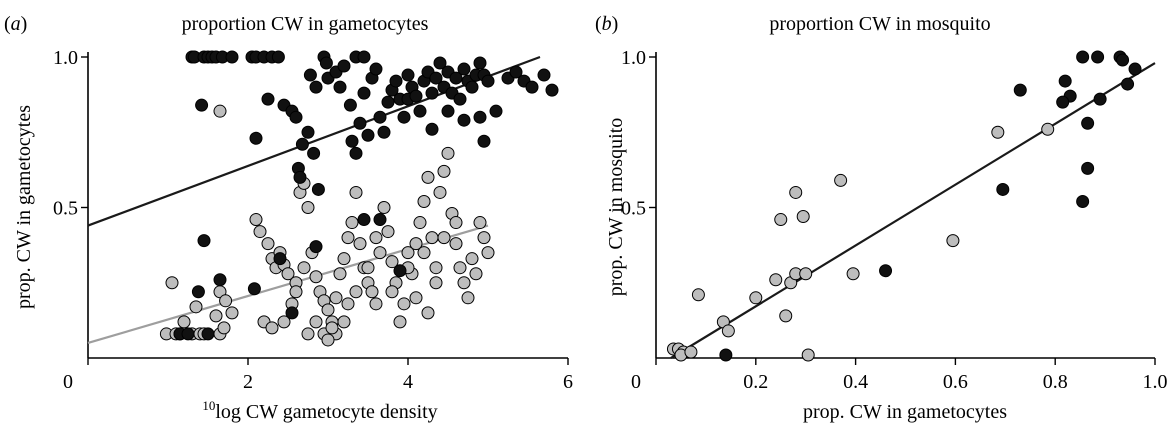 The height and width of the screenshot is (428, 1172). What do you see at coordinates (905, 412) in the screenshot?
I see `panel-b-xlabel: prop. CW in gametocytes` at bounding box center [905, 412].